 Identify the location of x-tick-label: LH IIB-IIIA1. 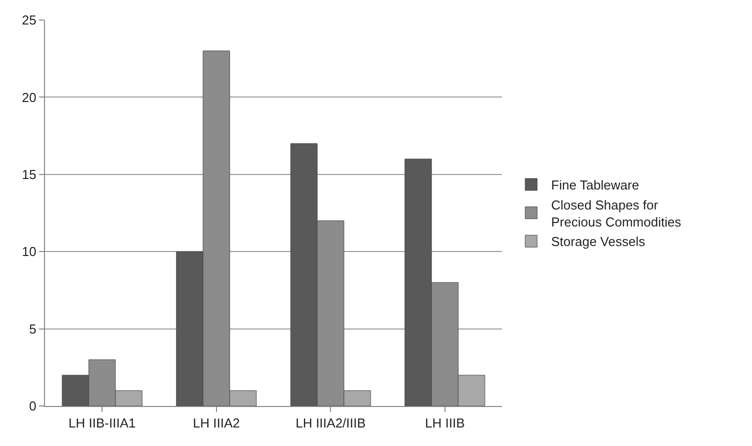
(102, 423).